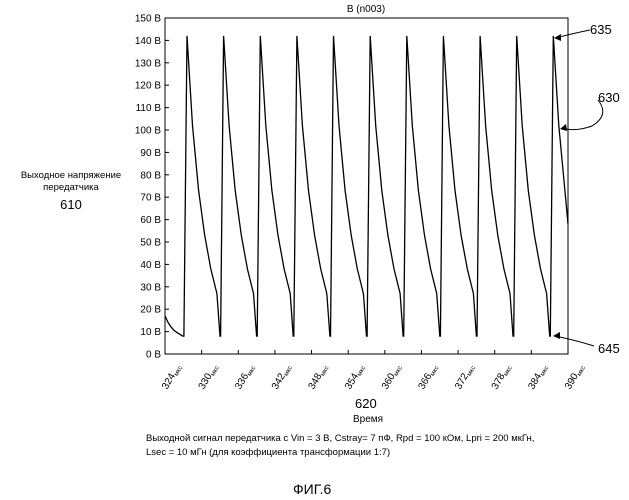 This screenshot has width=629, height=500. I want to click on x-tick-label: 366мкс, so click(429, 377).